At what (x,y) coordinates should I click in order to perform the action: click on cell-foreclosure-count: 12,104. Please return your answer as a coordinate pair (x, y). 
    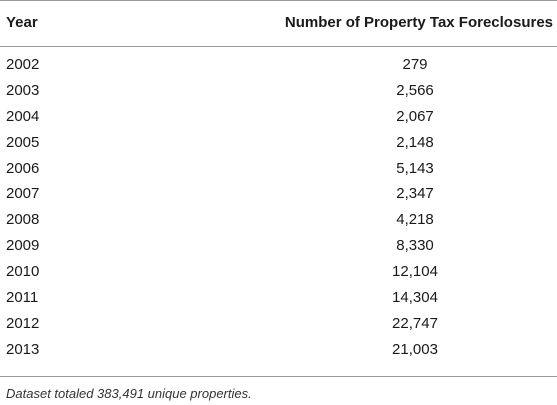
    Looking at the image, I should click on (415, 272).